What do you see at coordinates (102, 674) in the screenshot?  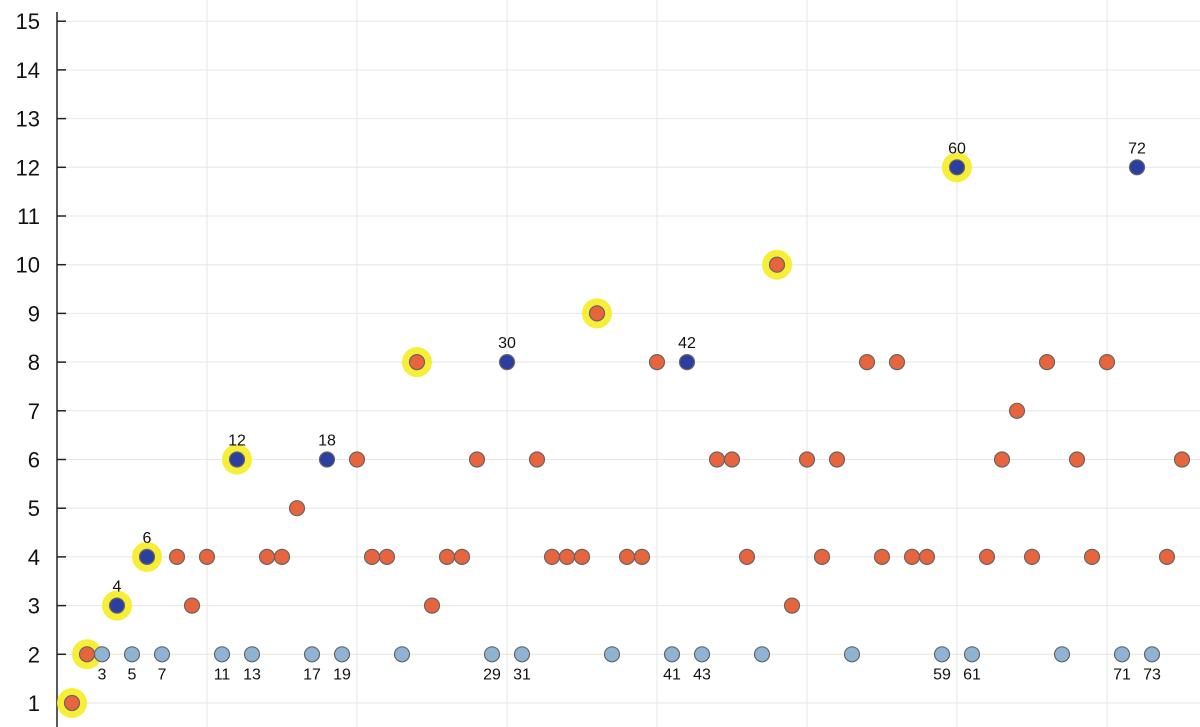 I see `point-label-3: 3` at bounding box center [102, 674].